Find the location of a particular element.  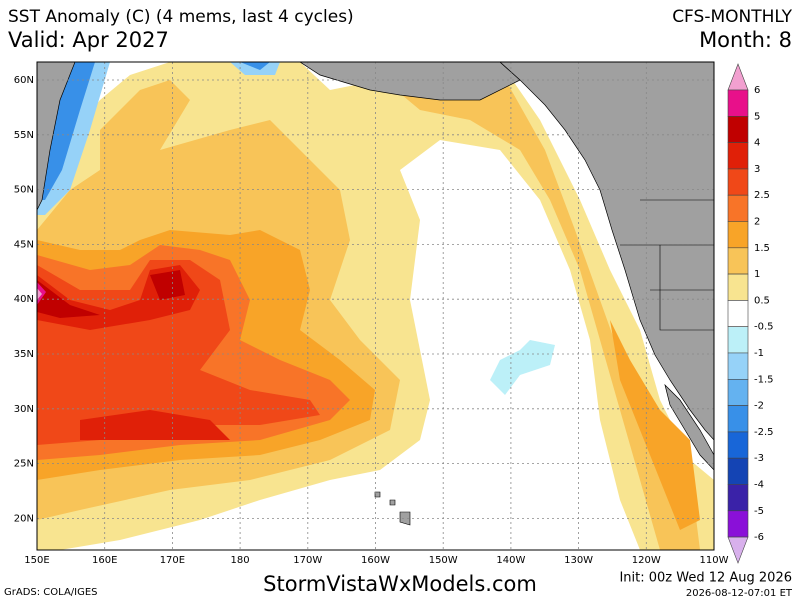

colorbar-label: -4 is located at coordinates (759, 485).